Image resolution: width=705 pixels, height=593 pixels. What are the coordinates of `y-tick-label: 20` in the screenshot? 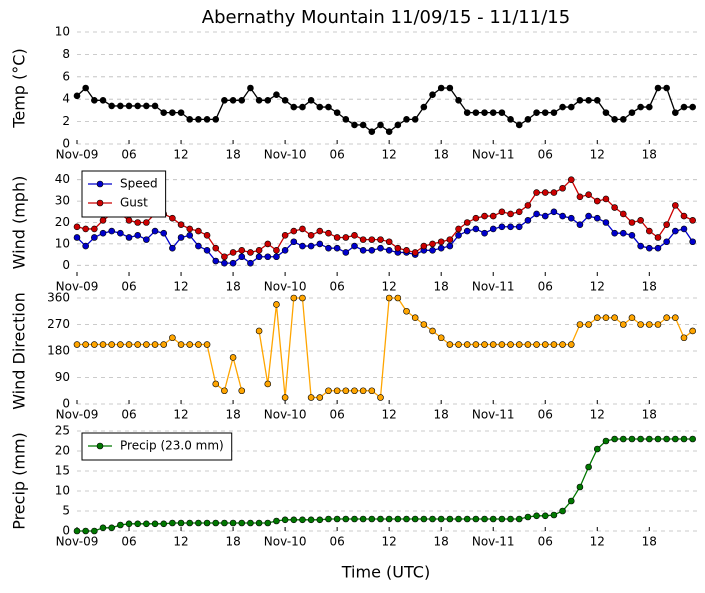 It's located at (62, 222).